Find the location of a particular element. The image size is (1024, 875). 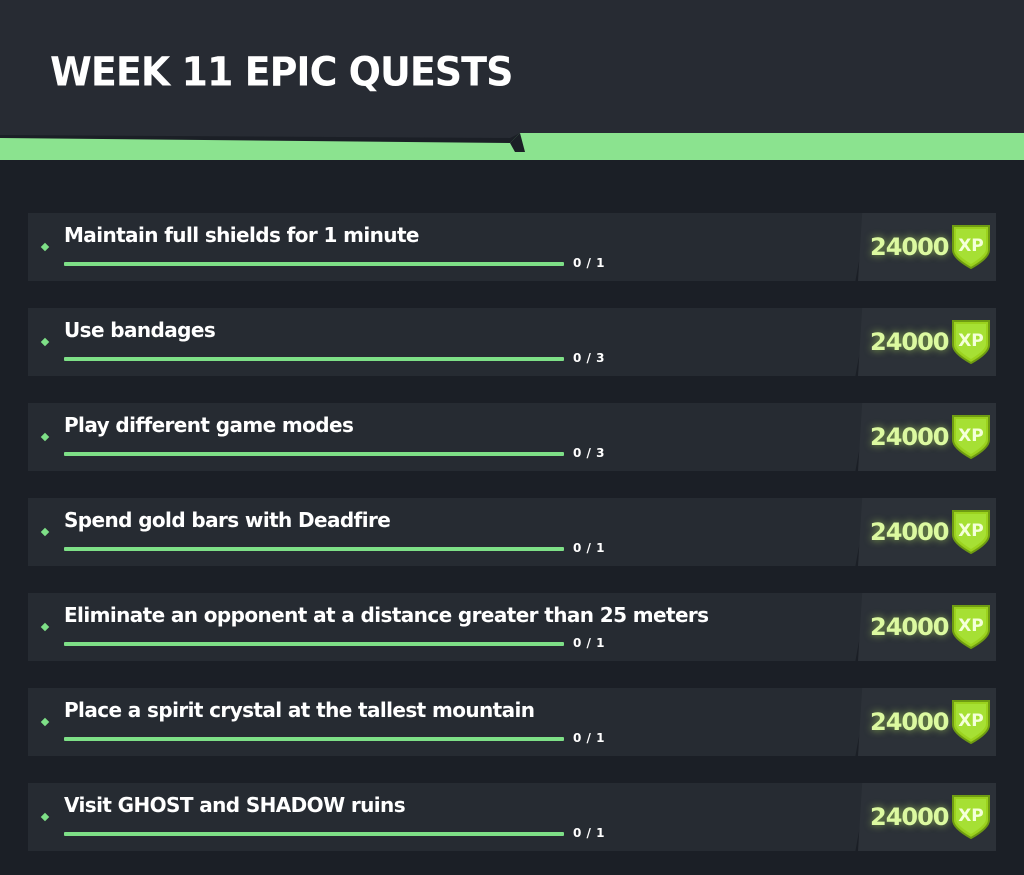

page-title: WEEK 11 EPIC QUESTS is located at coordinates (281, 72).